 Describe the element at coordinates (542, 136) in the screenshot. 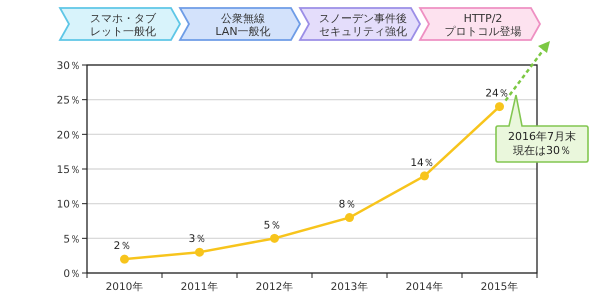

I see `annotation: 2016年7月末` at that location.